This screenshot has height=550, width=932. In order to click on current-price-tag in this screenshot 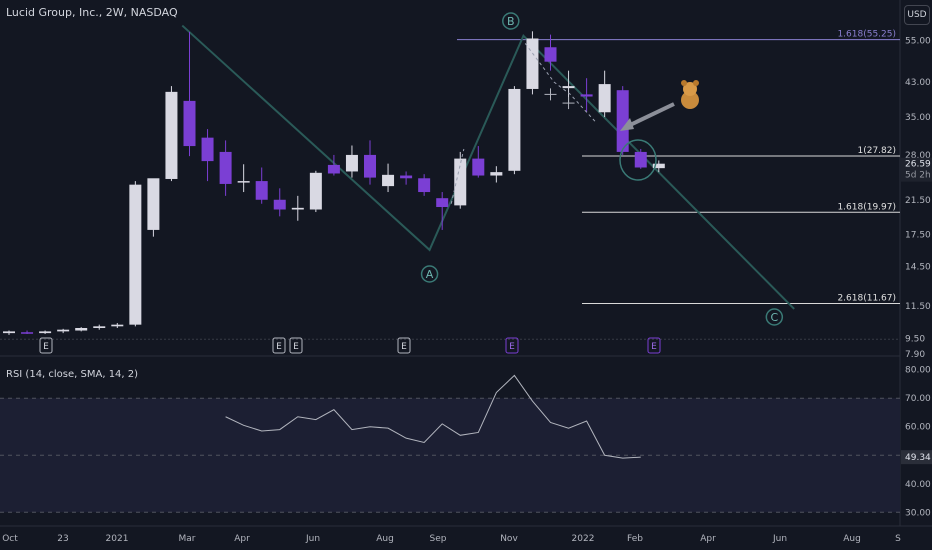, I will do `click(916, 169)`.